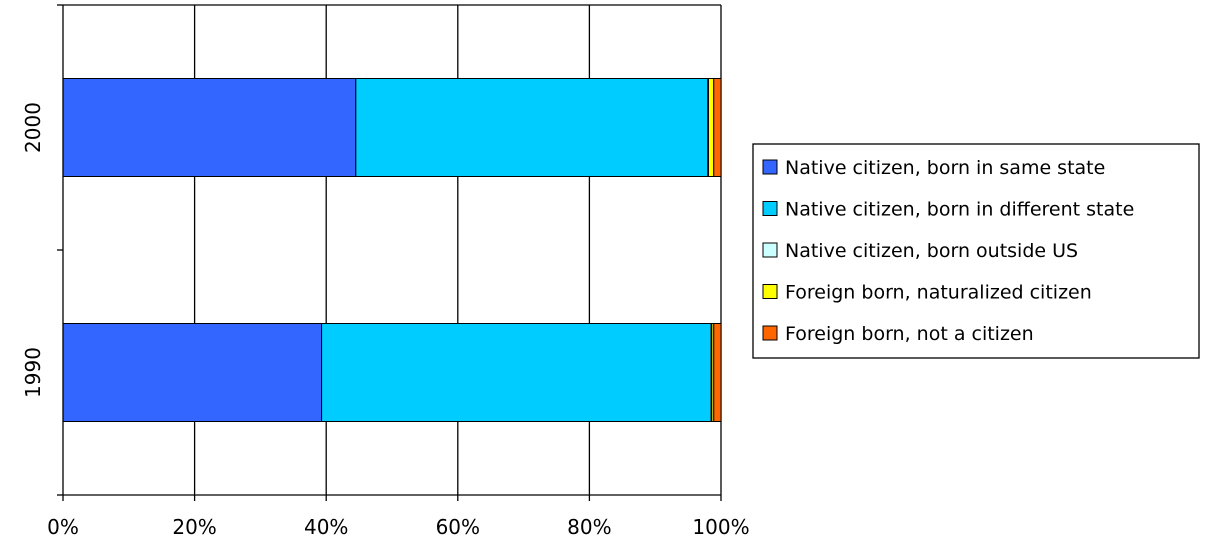  Describe the element at coordinates (33, 372) in the screenshot. I see `category-label-1990: 1990` at that location.